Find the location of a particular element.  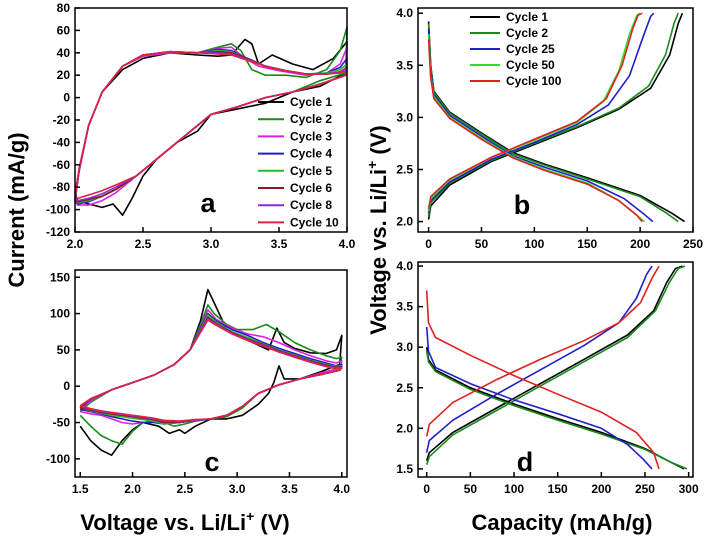

ytick-label-b-3: 2.5 is located at coordinates (404, 169).